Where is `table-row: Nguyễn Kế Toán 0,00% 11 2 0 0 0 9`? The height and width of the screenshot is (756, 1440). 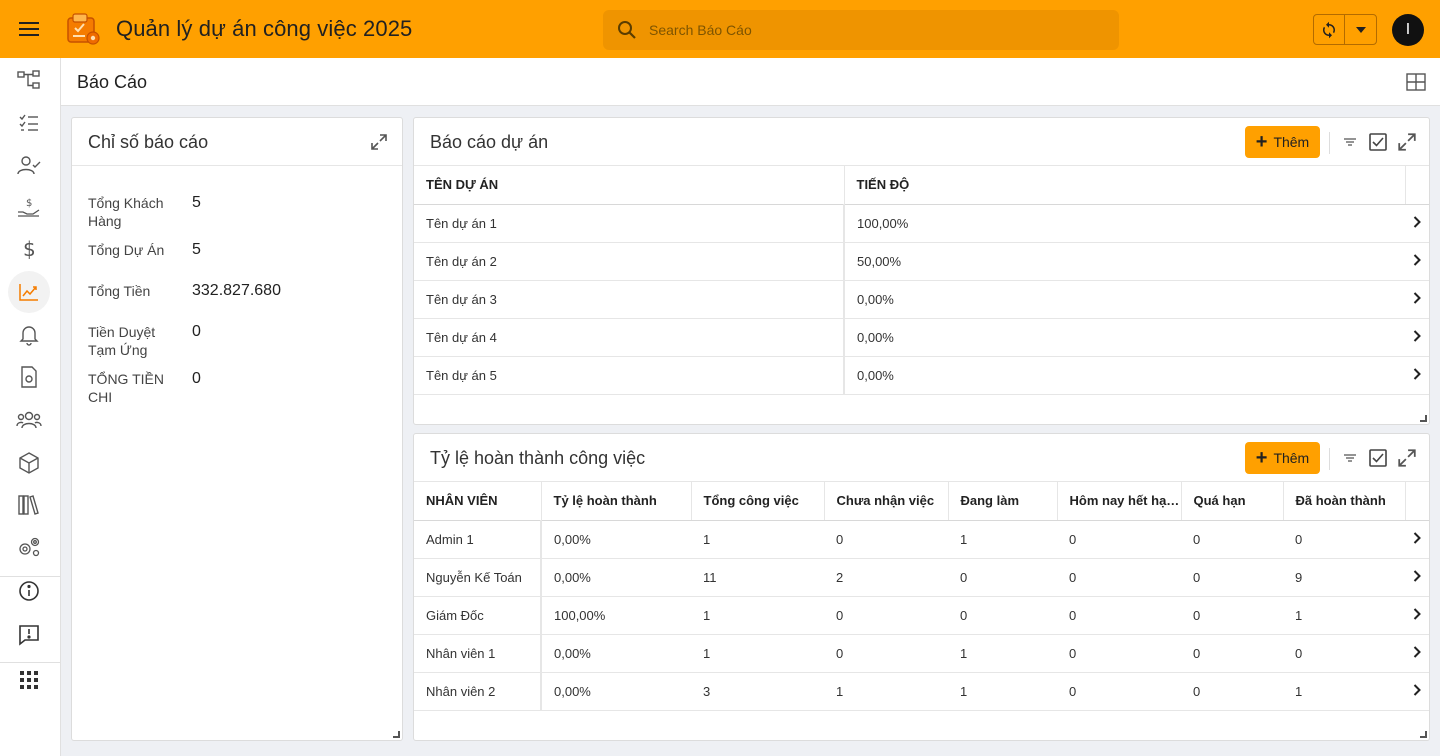
table-row: Nguyễn Kế Toán 0,00% 11 2 0 0 0 9 is located at coordinates (921, 577).